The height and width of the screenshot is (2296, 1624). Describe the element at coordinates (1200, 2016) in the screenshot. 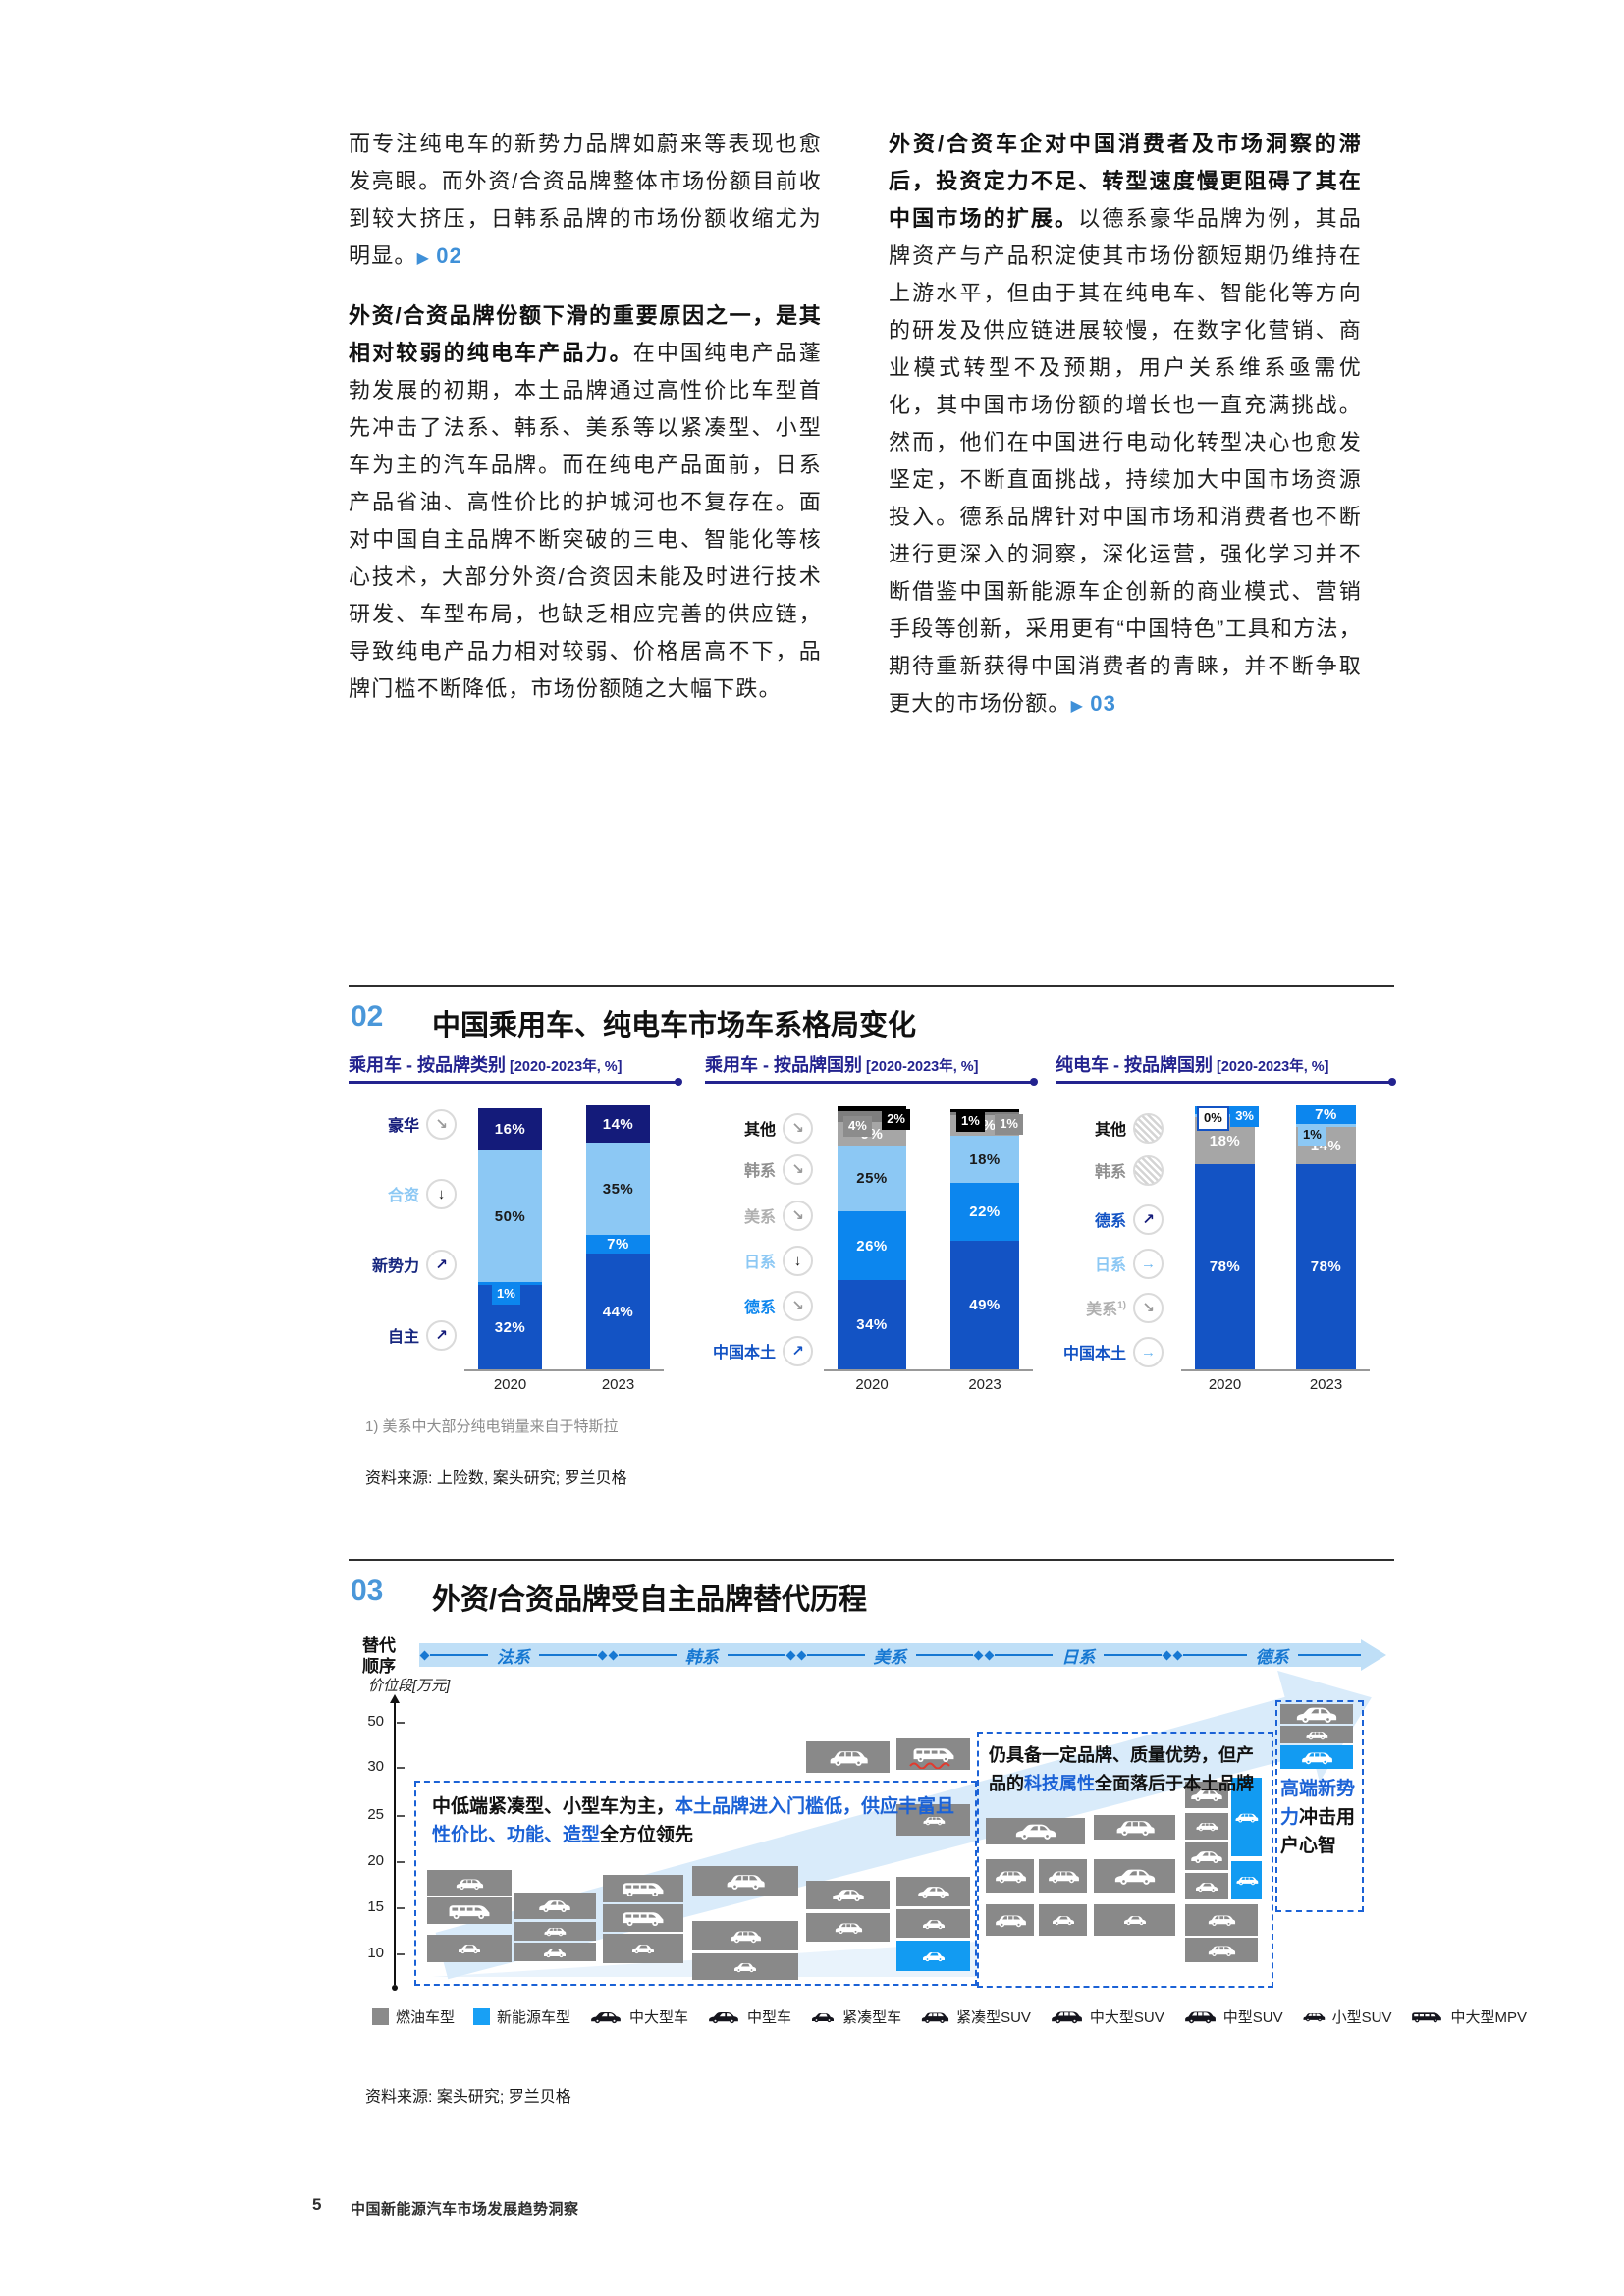

I see `legend-suv-m-icon` at that location.